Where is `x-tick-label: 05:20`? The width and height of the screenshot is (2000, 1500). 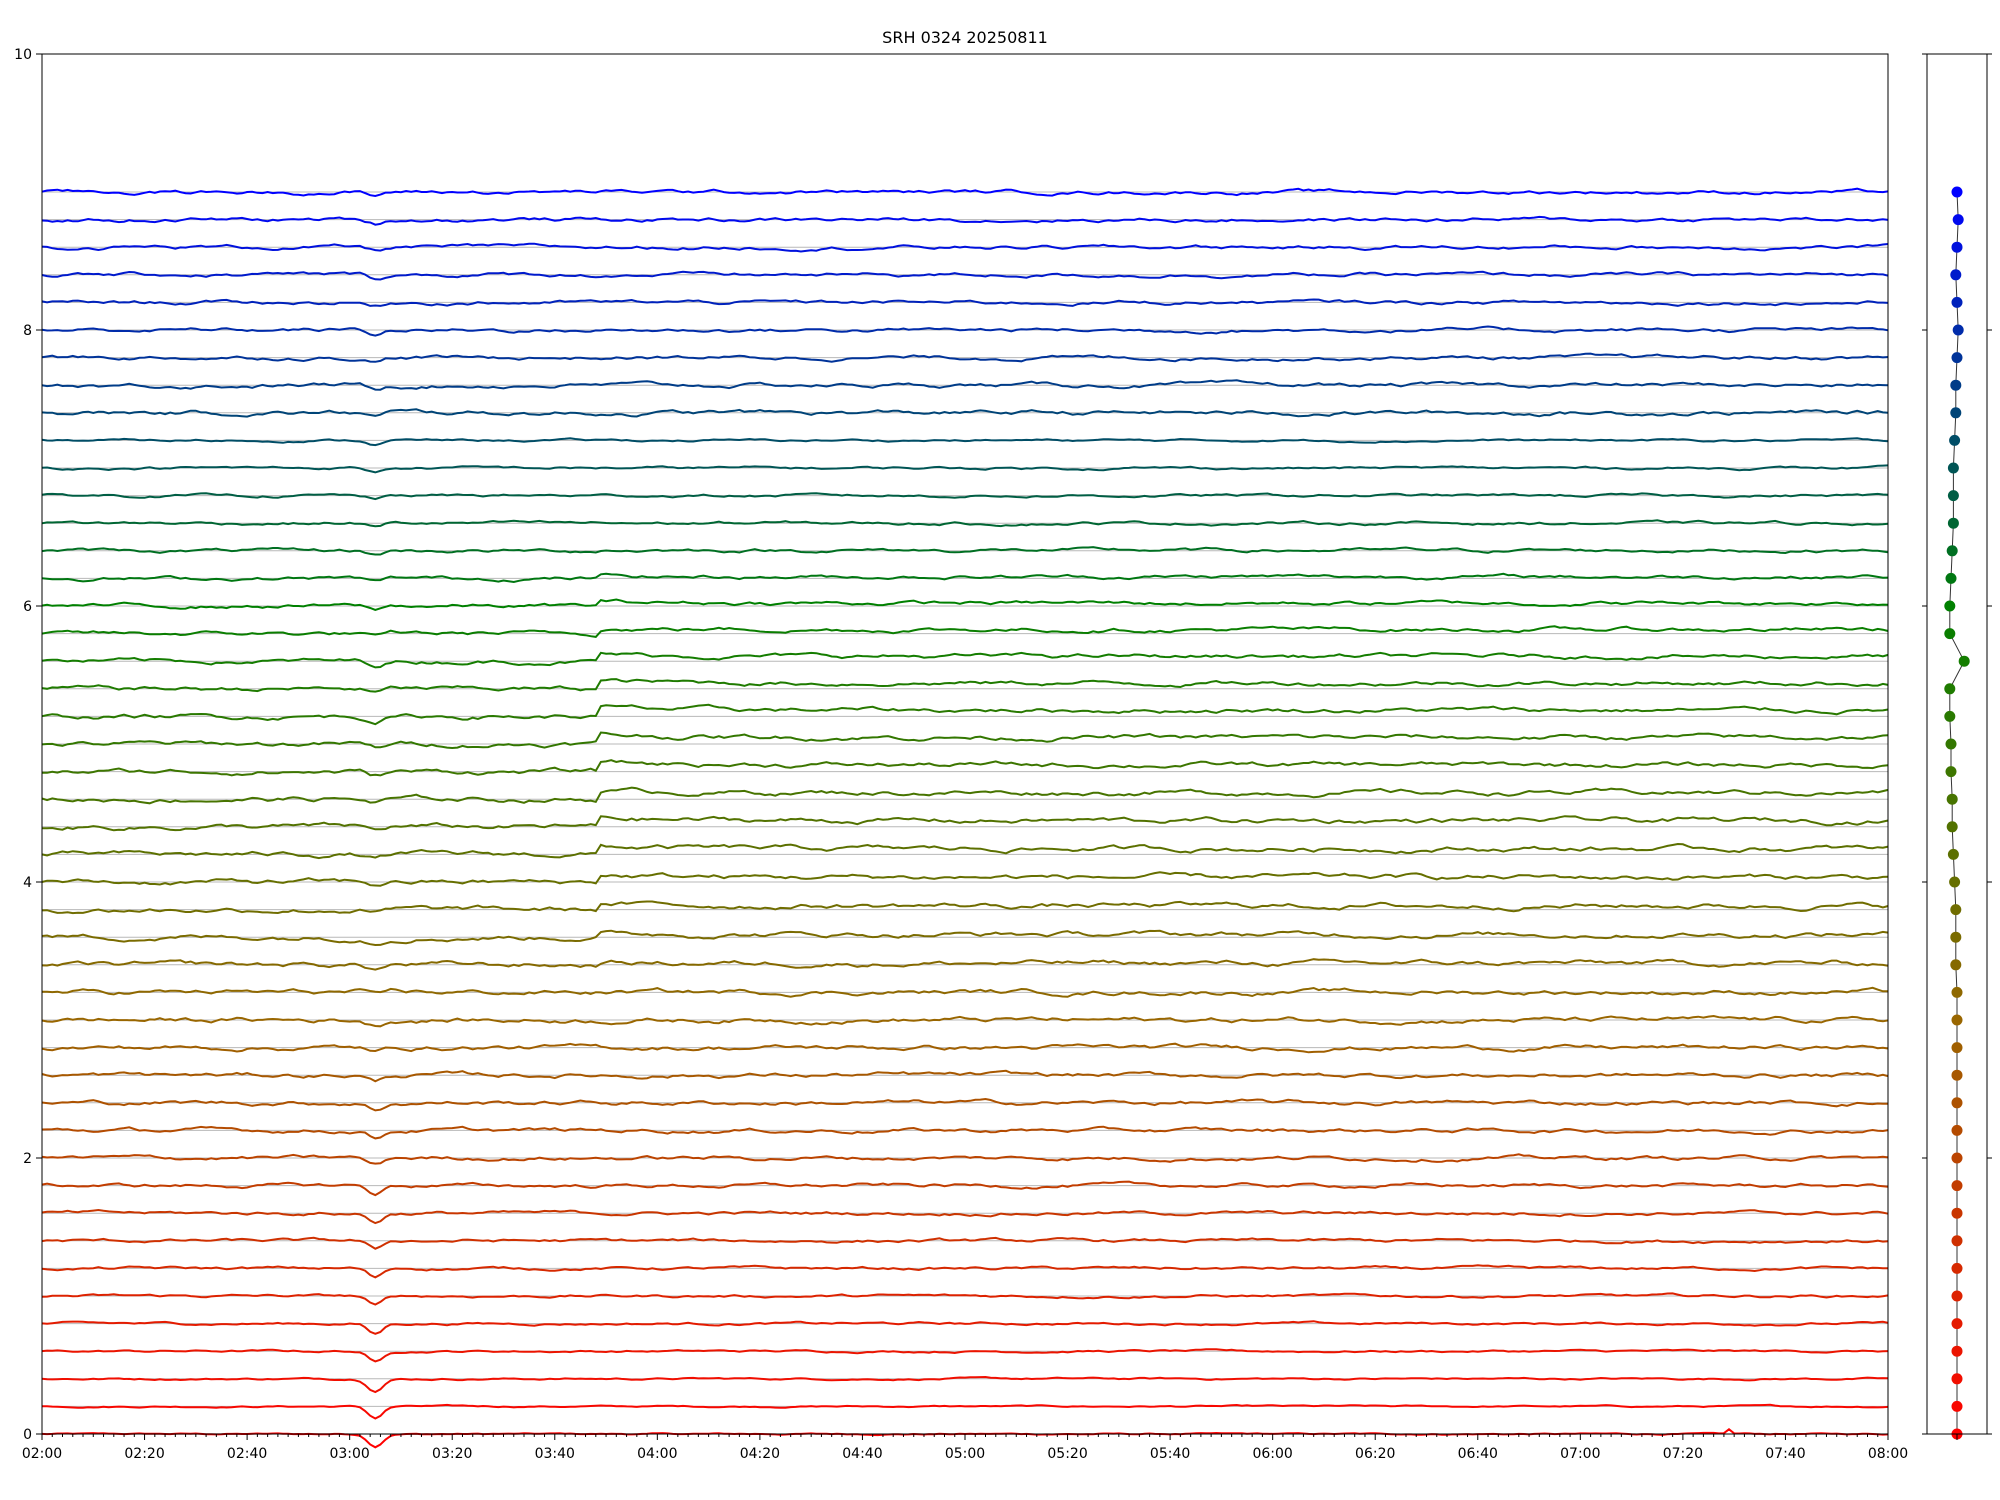 x-tick-label: 05:20 is located at coordinates (1067, 1454).